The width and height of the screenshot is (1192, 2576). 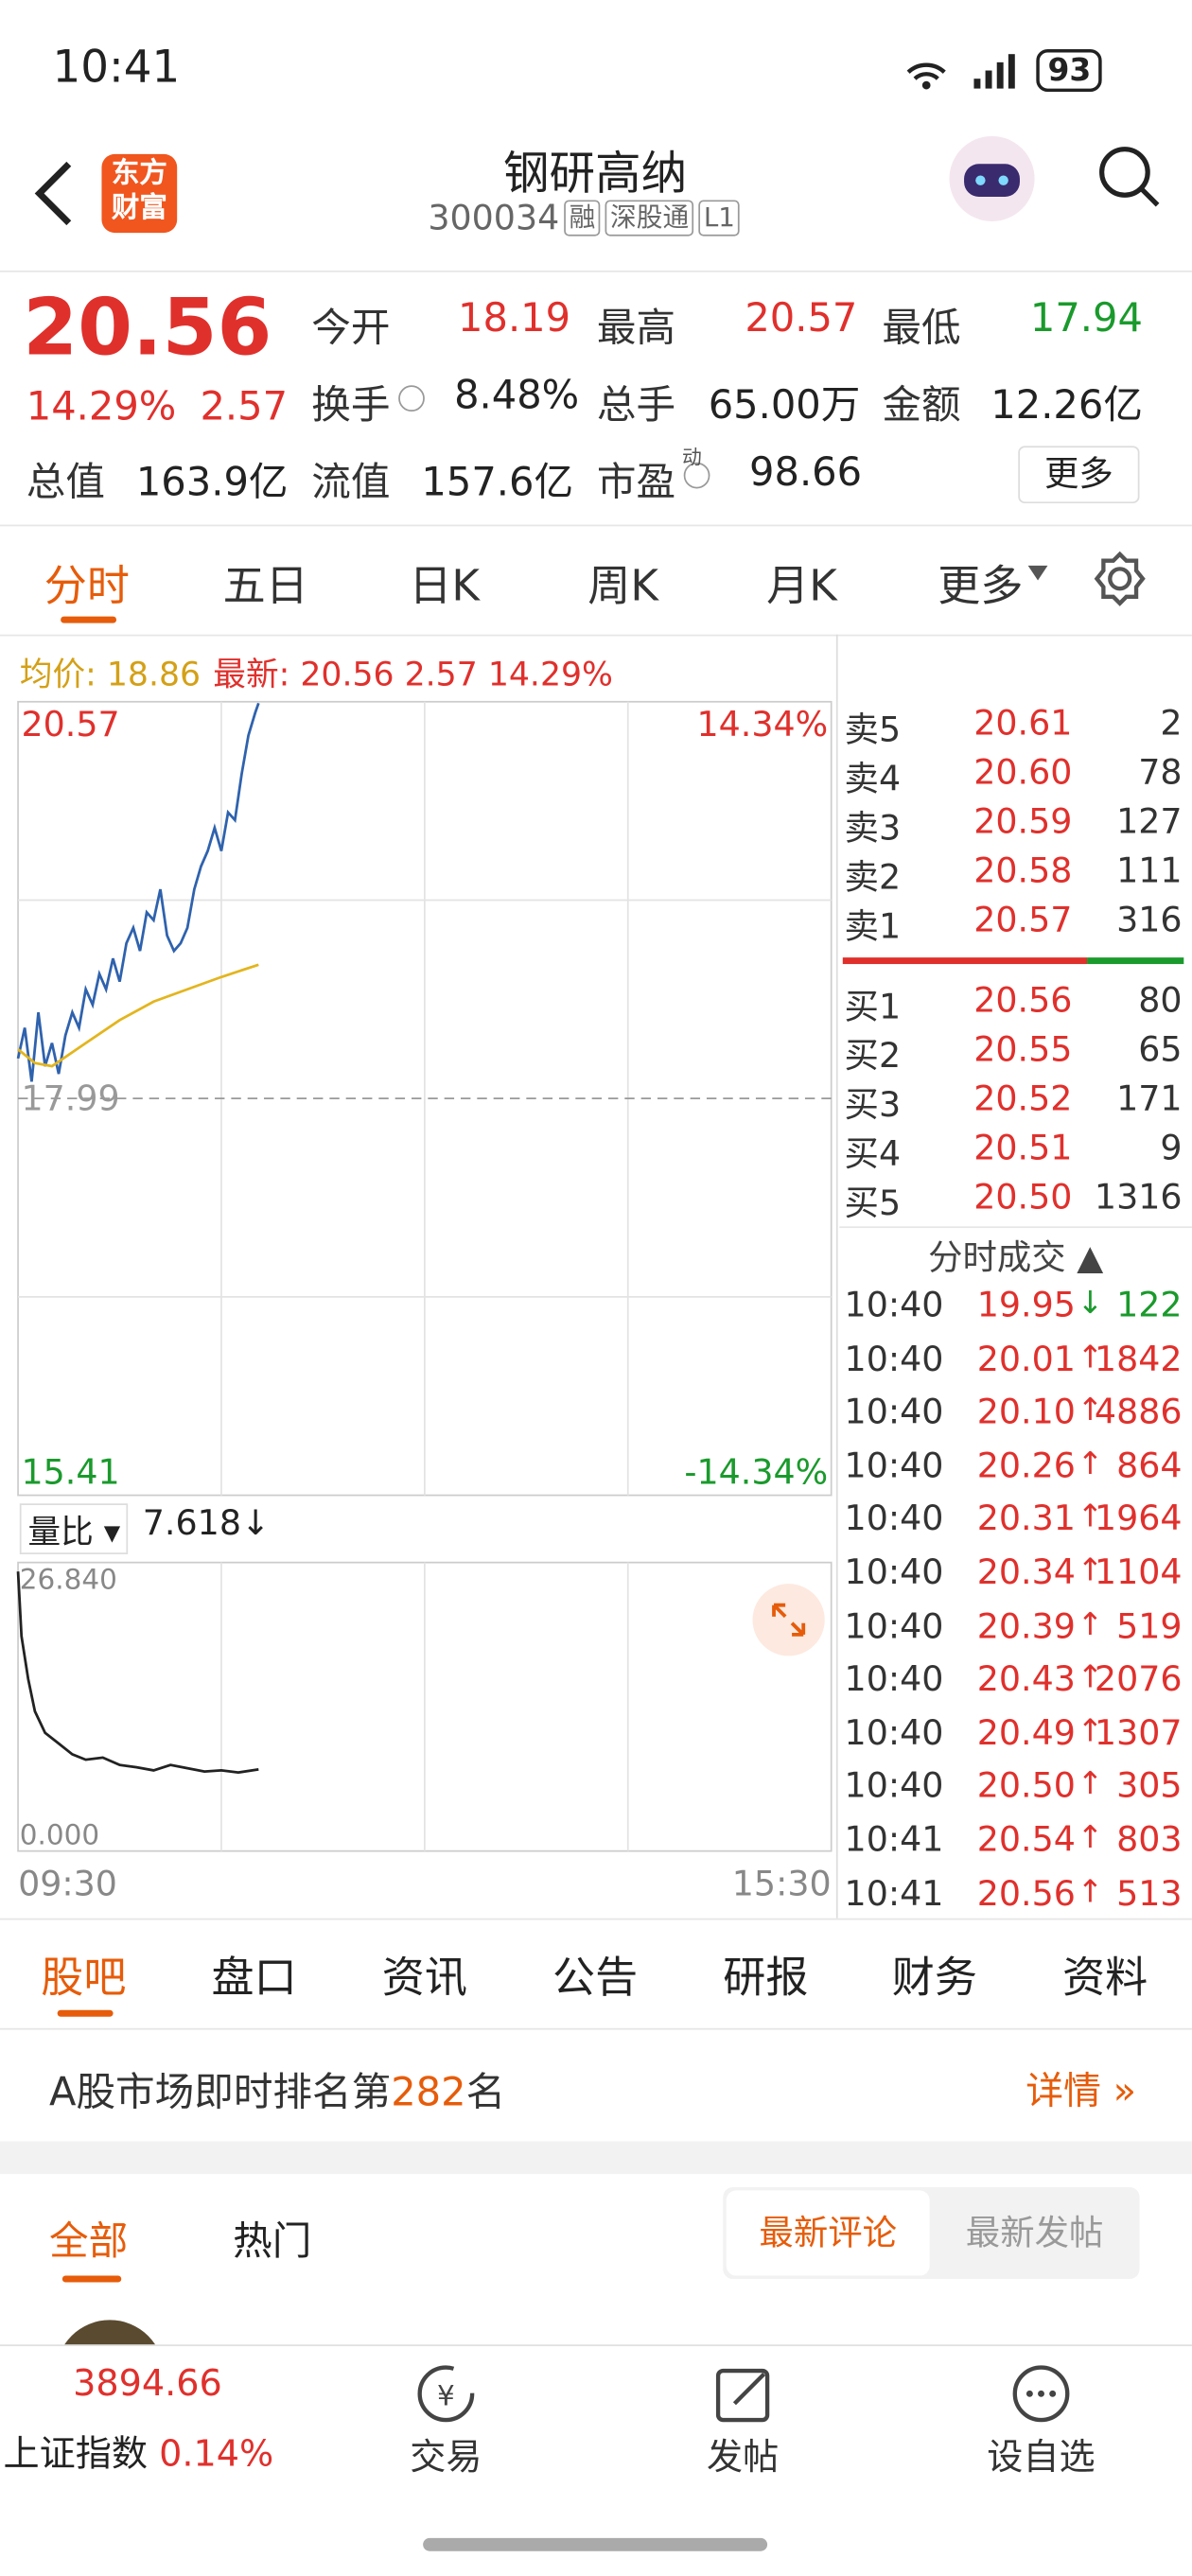 What do you see at coordinates (1026, 1733) in the screenshot?
I see `trade-price: 20.49` at bounding box center [1026, 1733].